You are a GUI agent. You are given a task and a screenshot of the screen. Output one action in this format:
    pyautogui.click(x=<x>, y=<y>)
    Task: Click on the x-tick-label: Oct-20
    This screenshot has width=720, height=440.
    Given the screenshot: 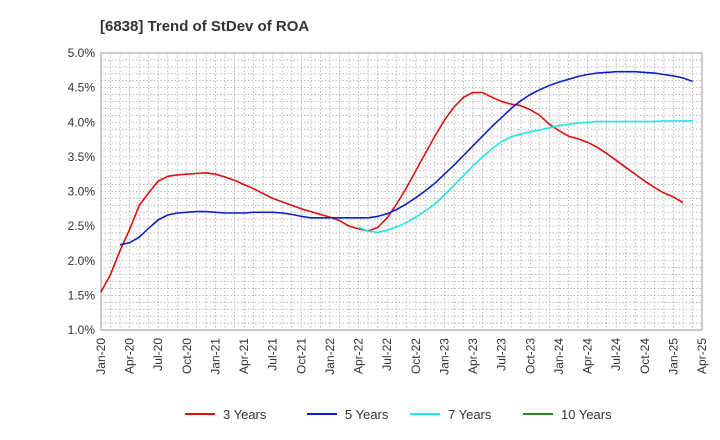 What is the action you would take?
    pyautogui.click(x=187, y=356)
    